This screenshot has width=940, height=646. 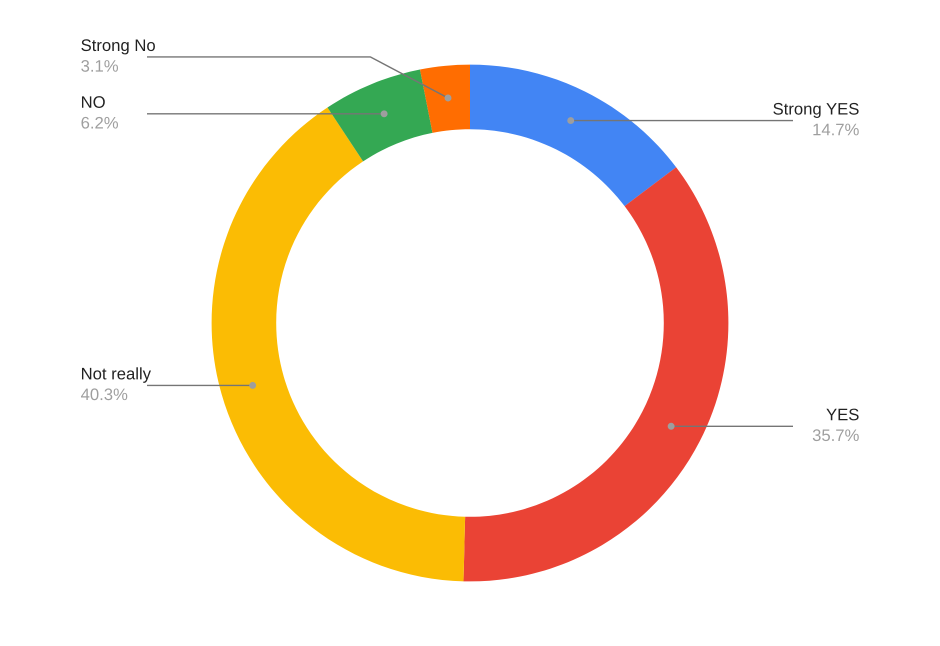 What do you see at coordinates (842, 414) in the screenshot?
I see `slice-label: YES` at bounding box center [842, 414].